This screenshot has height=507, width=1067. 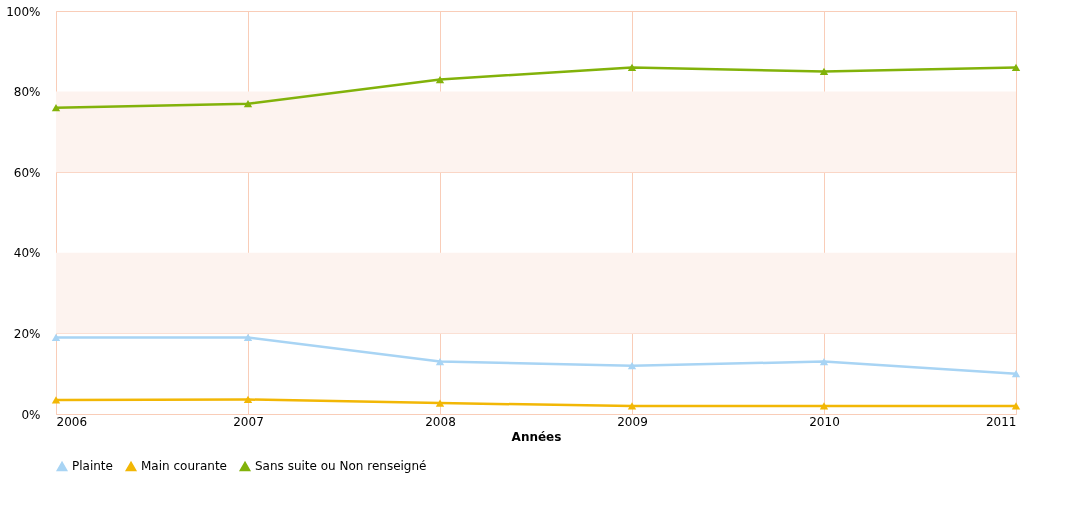 I want to click on legend-label: Plainte, so click(x=92, y=466).